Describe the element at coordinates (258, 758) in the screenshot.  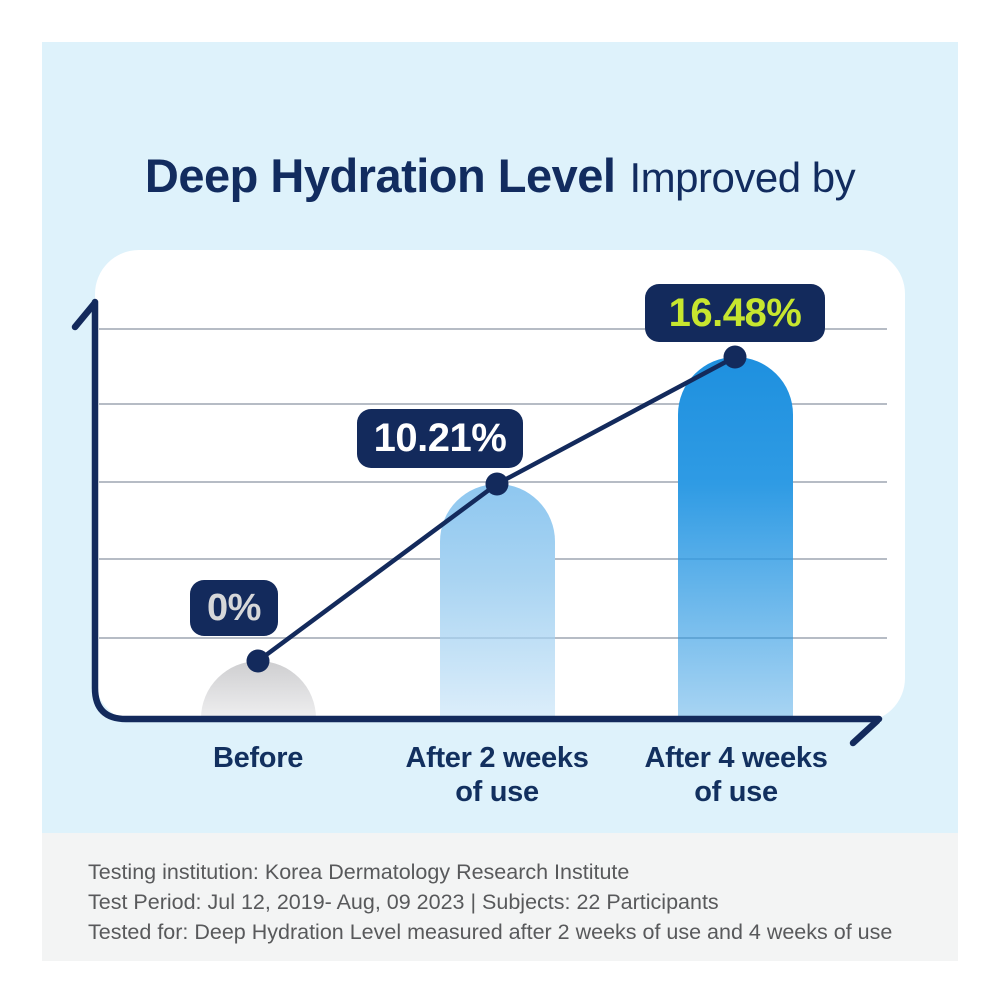
I see `category-label-before: Before` at that location.